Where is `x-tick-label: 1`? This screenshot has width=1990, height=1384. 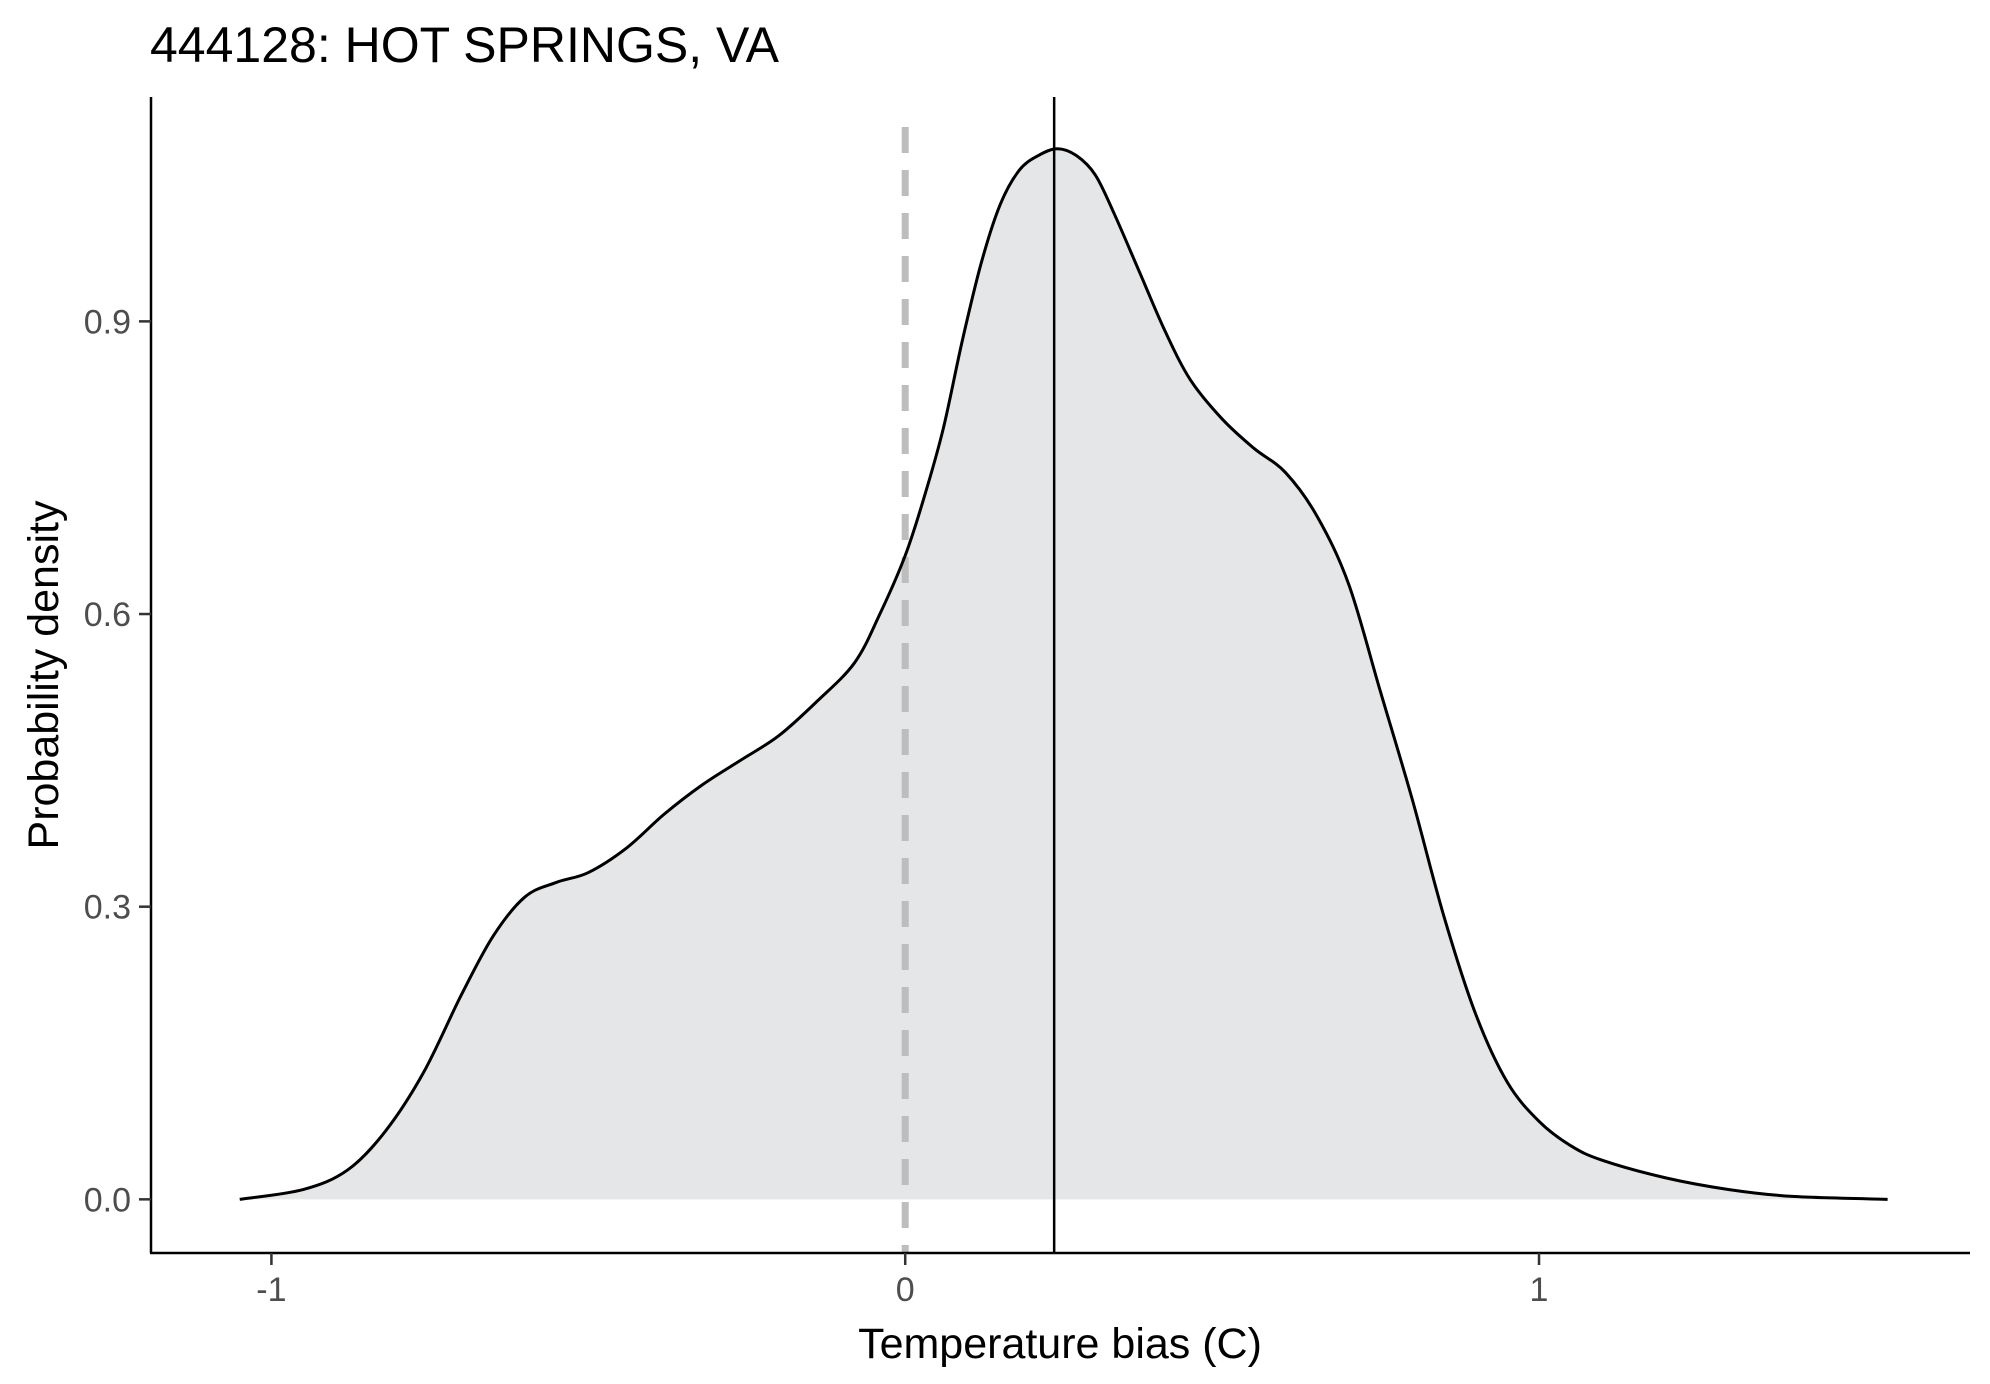
x-tick-label: 1 is located at coordinates (1539, 1290).